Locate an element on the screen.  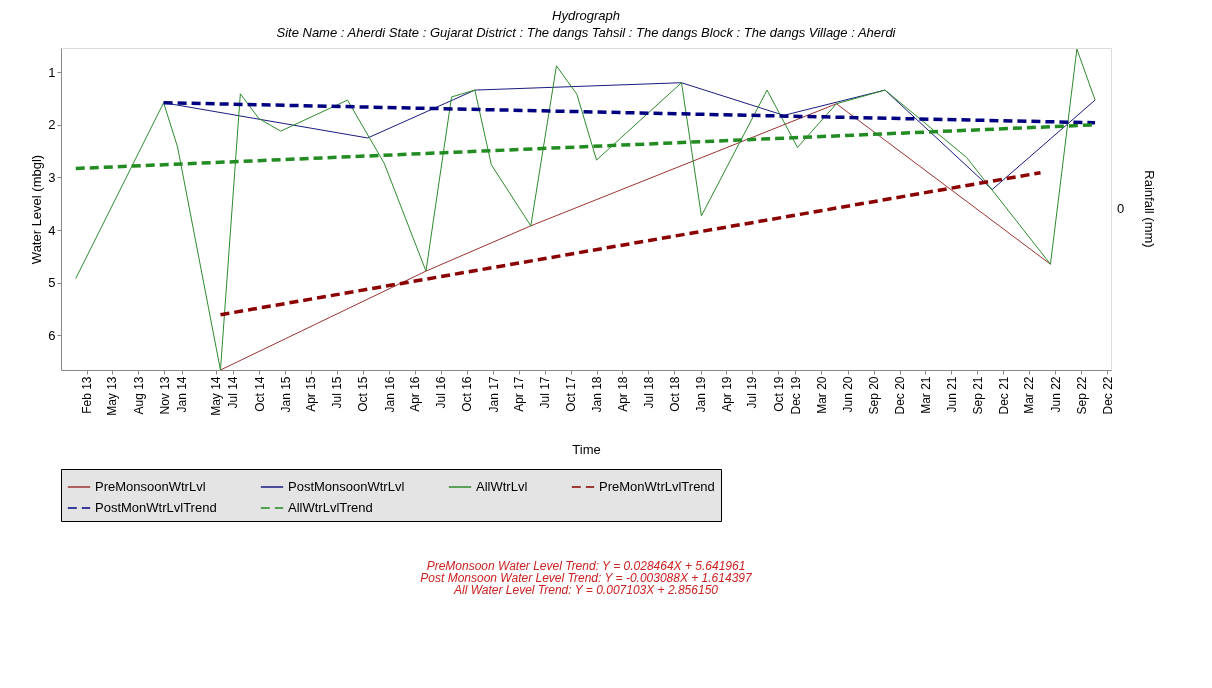
chart-title: Hydrograph is located at coordinates (586, 15).